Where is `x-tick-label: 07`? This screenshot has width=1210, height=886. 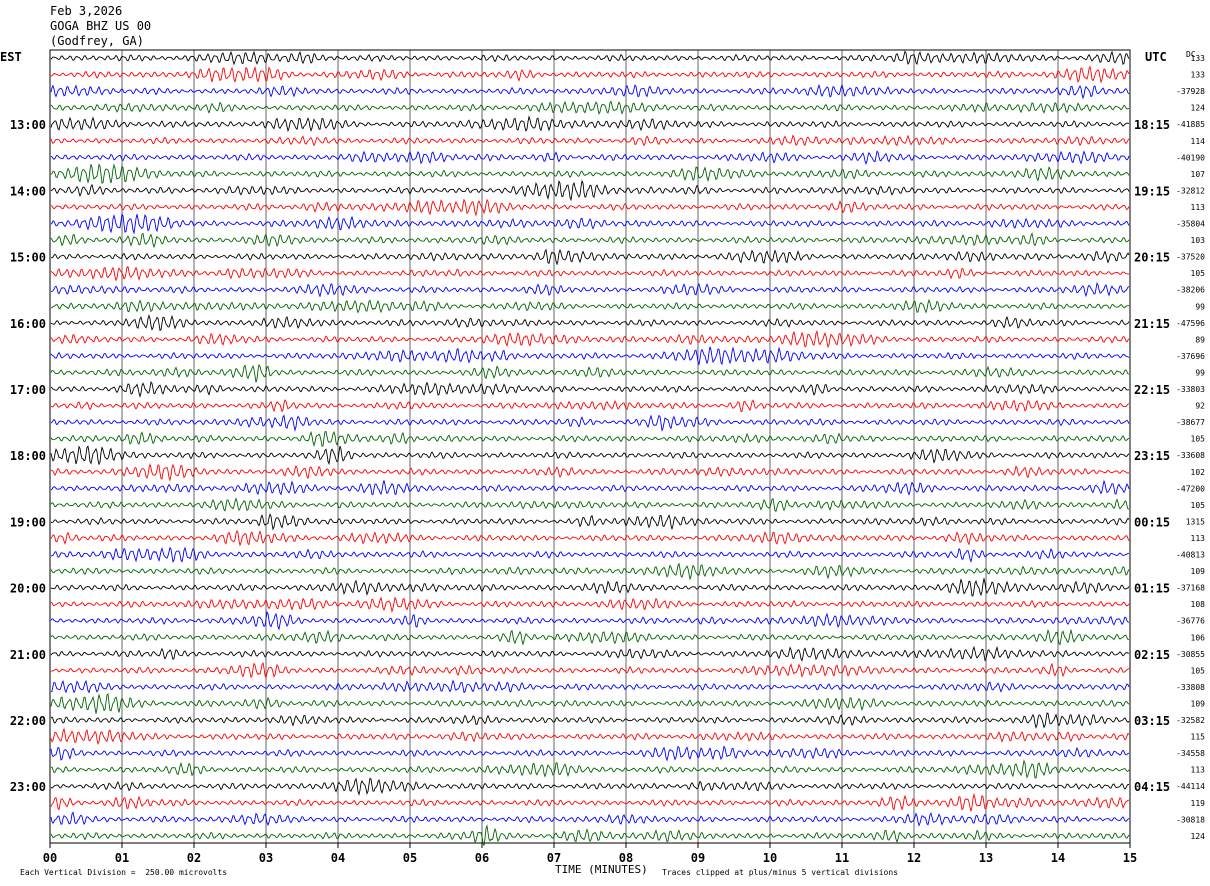 x-tick-label: 07 is located at coordinates (554, 858).